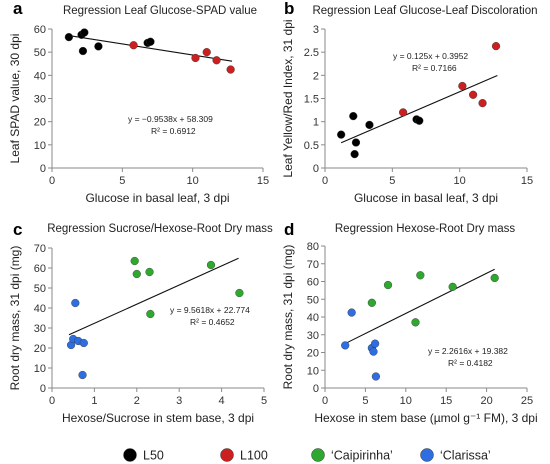 This screenshot has width=550, height=464. What do you see at coordinates (212, 322) in the screenshot?
I see `r-squared-label: R² = 0.4652` at bounding box center [212, 322].